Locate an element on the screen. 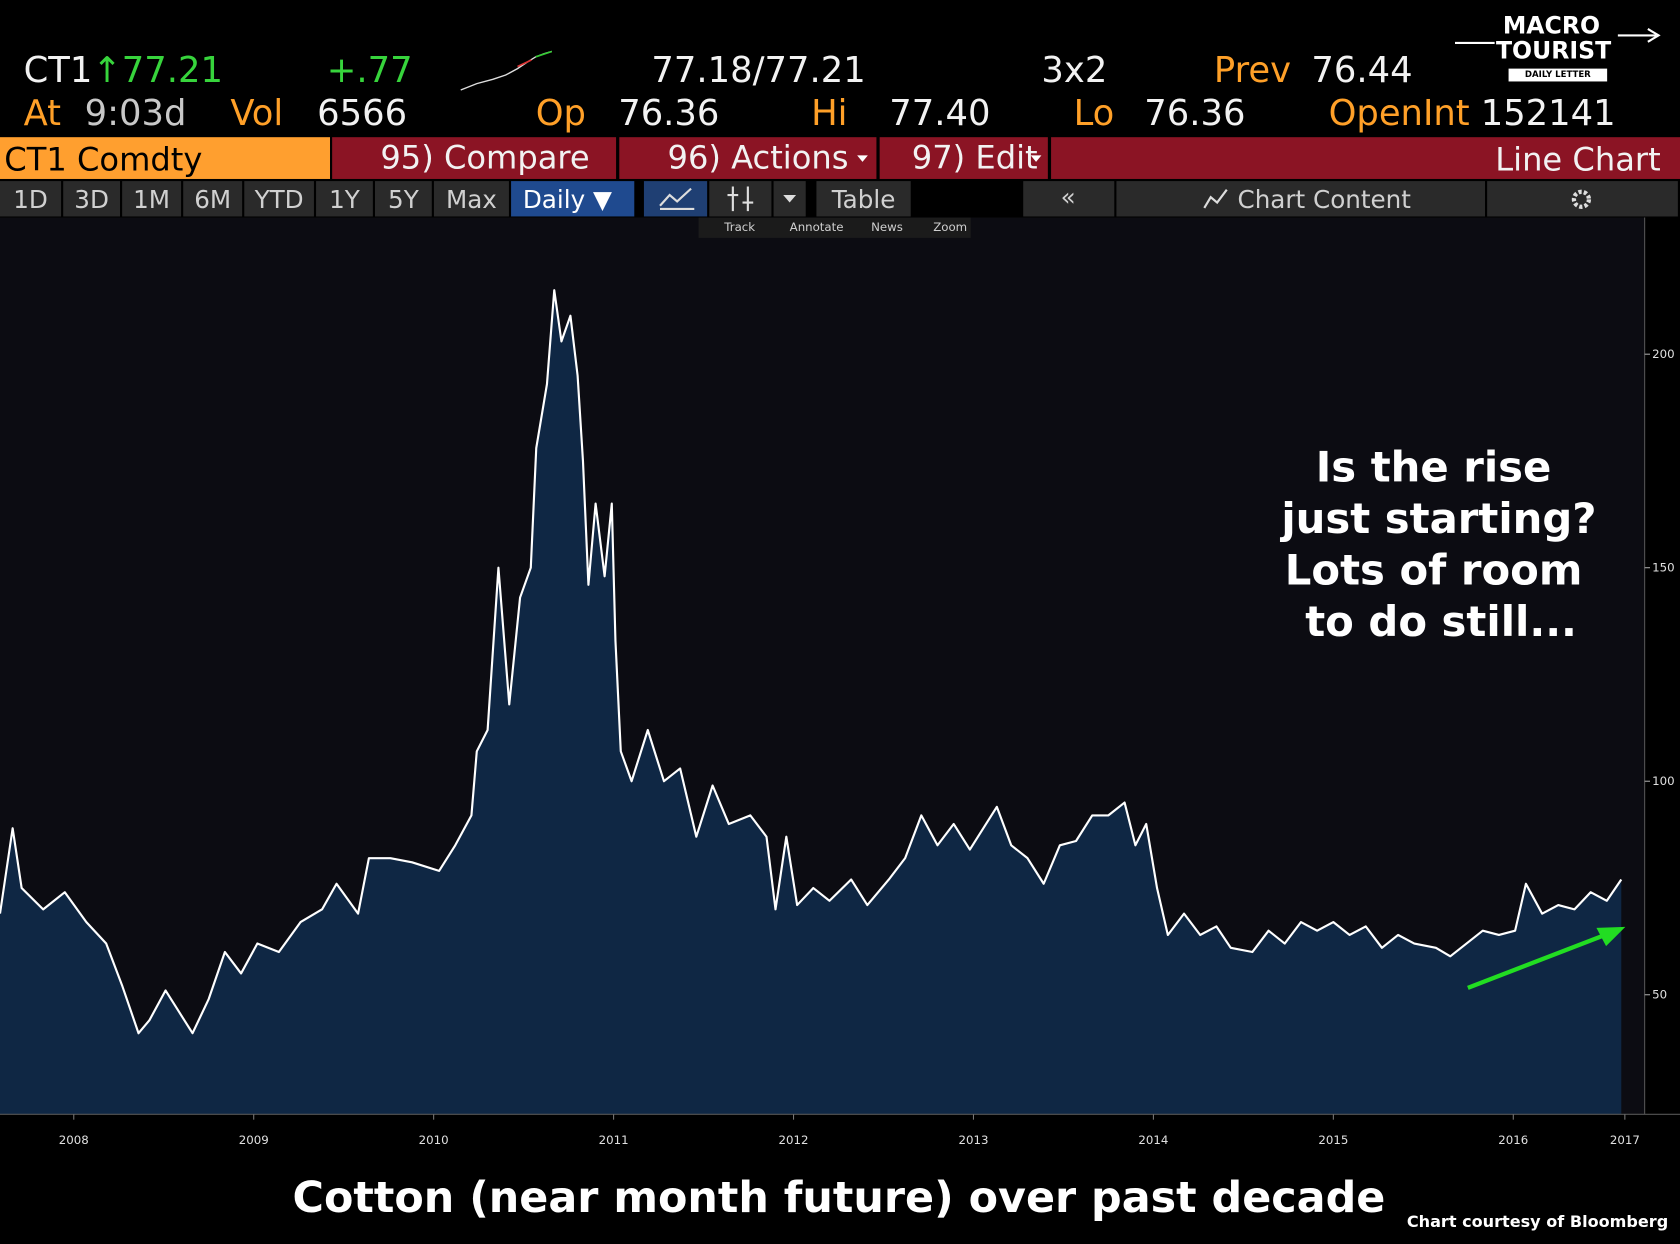 The image size is (1680, 1244). logo-band is located at coordinates (1558, 75).